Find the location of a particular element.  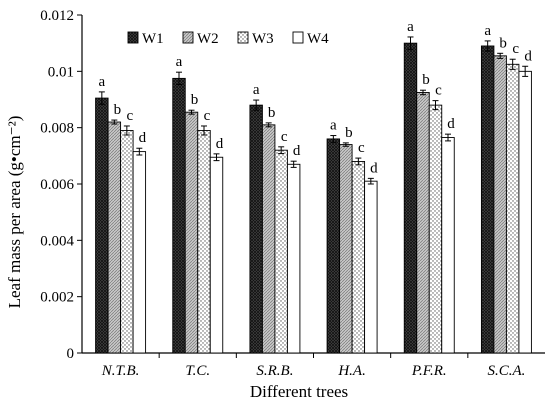

y-tick-label: 0.002 is located at coordinates (57, 298).